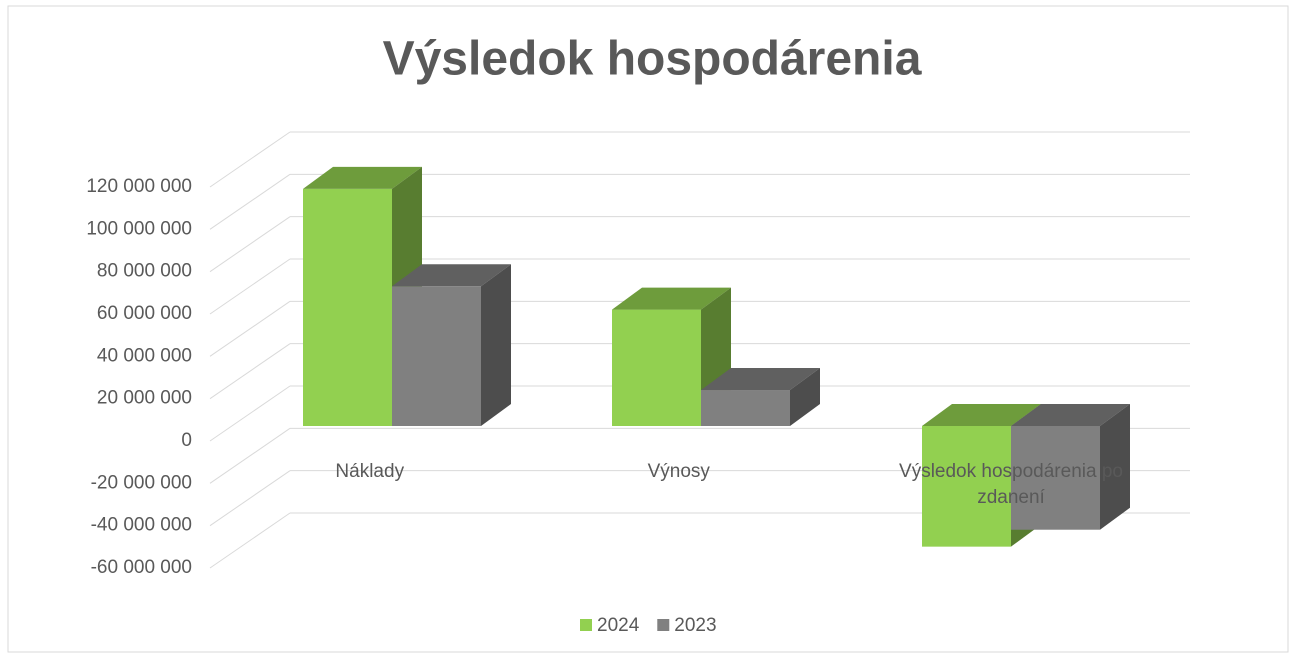 Image resolution: width=1293 pixels, height=654 pixels. I want to click on y-tick-label: 40 000 000, so click(144, 355).